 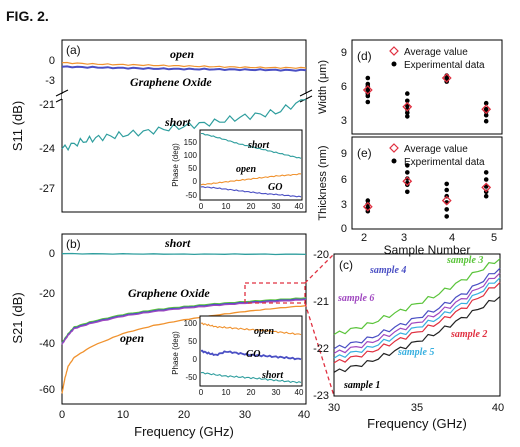 I want to click on inset-a-line-short, so click(x=251, y=145).